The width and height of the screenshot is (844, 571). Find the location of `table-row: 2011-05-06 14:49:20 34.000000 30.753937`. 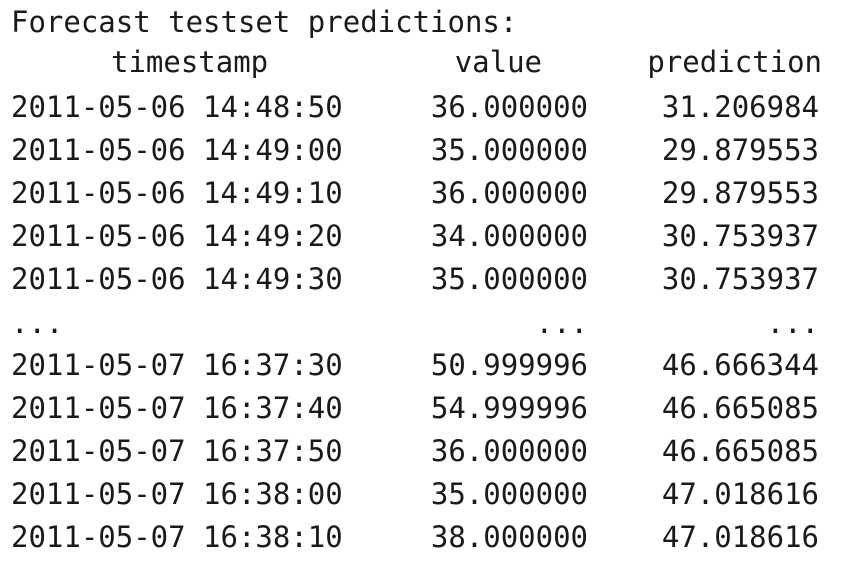

table-row: 2011-05-06 14:49:20 34.000000 30.753937 is located at coordinates (422, 236).